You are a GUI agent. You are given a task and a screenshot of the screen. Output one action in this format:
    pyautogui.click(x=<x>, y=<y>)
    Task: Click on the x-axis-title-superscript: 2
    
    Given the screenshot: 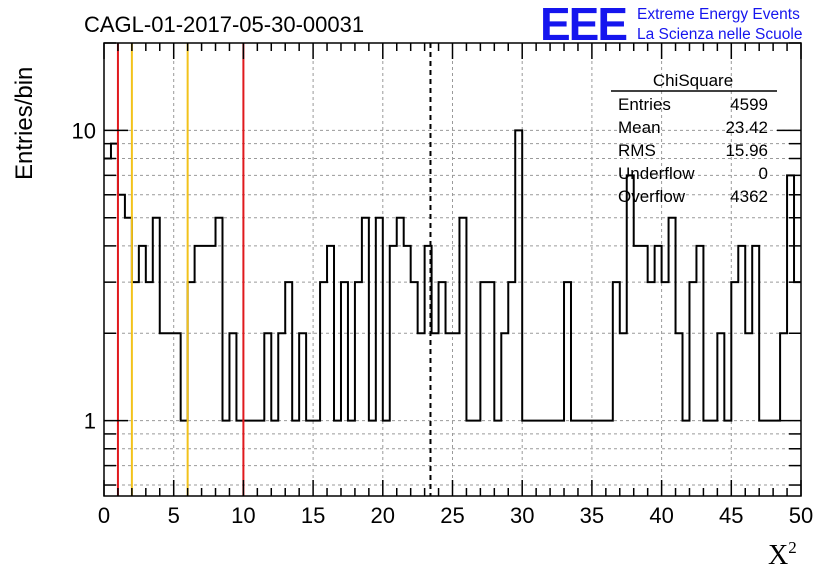 What is the action you would take?
    pyautogui.click(x=792, y=547)
    